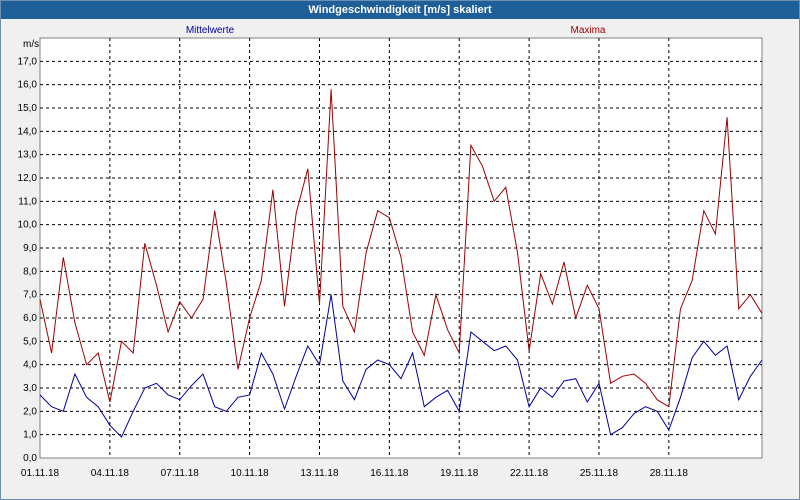 This screenshot has height=500, width=800. I want to click on y-tick-label: 6,0, so click(30, 318).